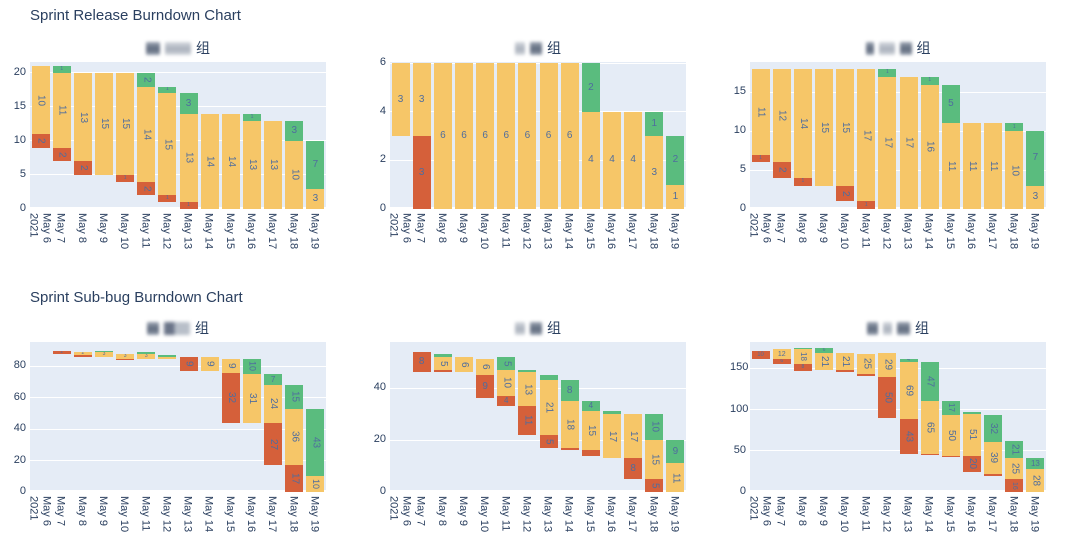  I want to click on bar-segment-green: 7, so click(273, 380).